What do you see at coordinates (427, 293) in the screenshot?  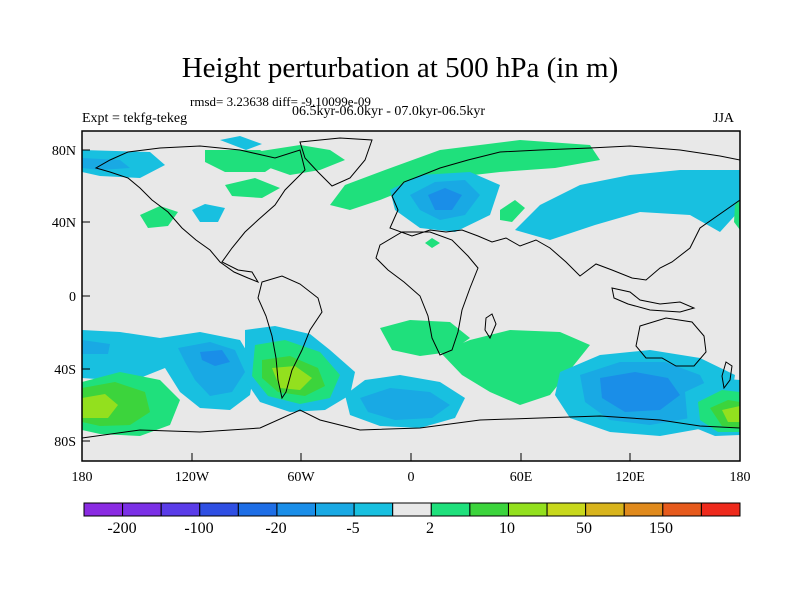 I see `coastline-africa` at bounding box center [427, 293].